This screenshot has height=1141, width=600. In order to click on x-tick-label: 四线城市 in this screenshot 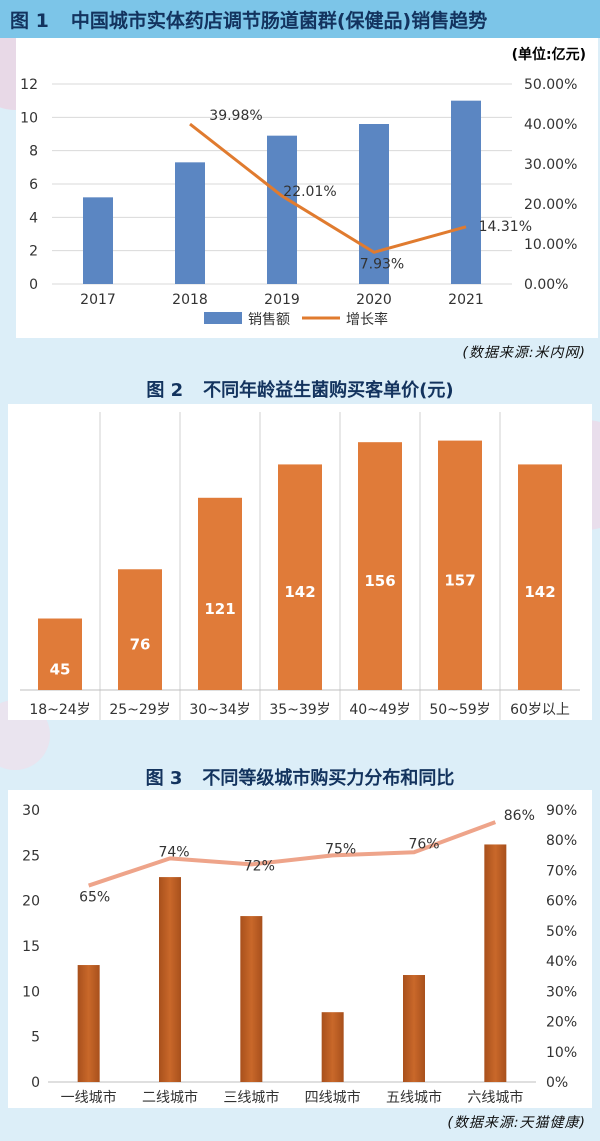, I will do `click(333, 1097)`.